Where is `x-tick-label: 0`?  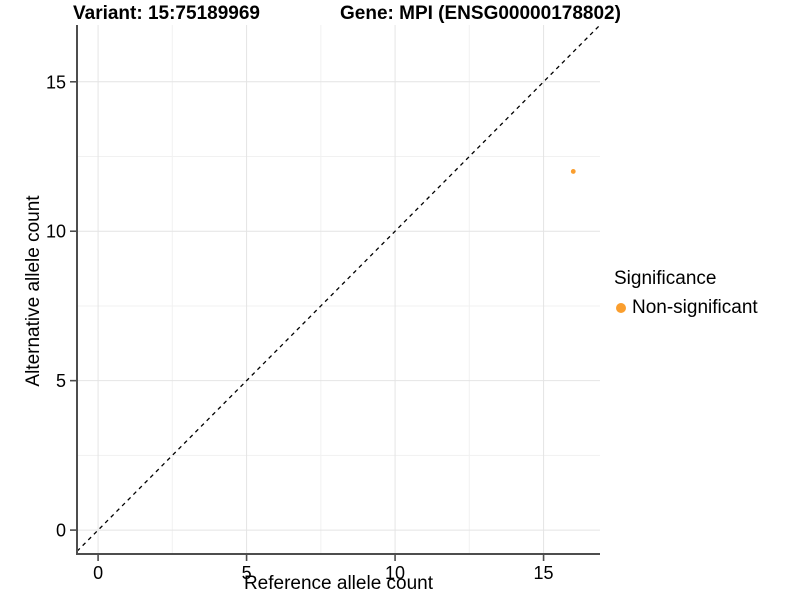 x-tick-label: 0 is located at coordinates (98, 573).